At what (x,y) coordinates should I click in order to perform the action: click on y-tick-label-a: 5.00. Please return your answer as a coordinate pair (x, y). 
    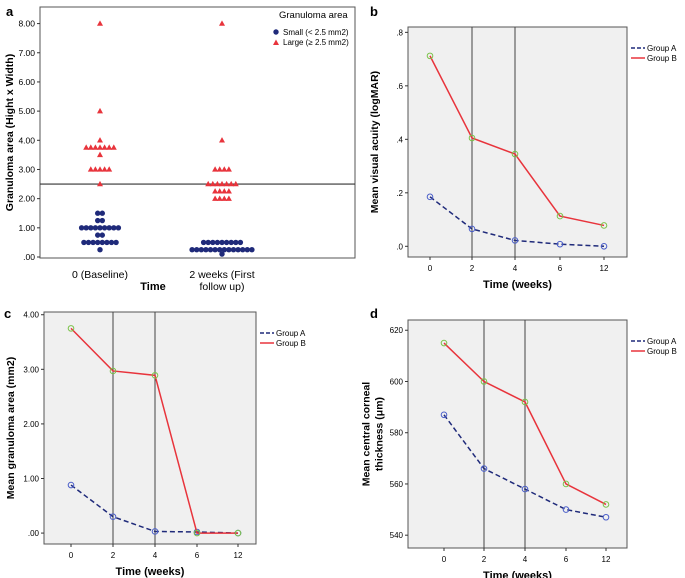
    Looking at the image, I should click on (26, 111).